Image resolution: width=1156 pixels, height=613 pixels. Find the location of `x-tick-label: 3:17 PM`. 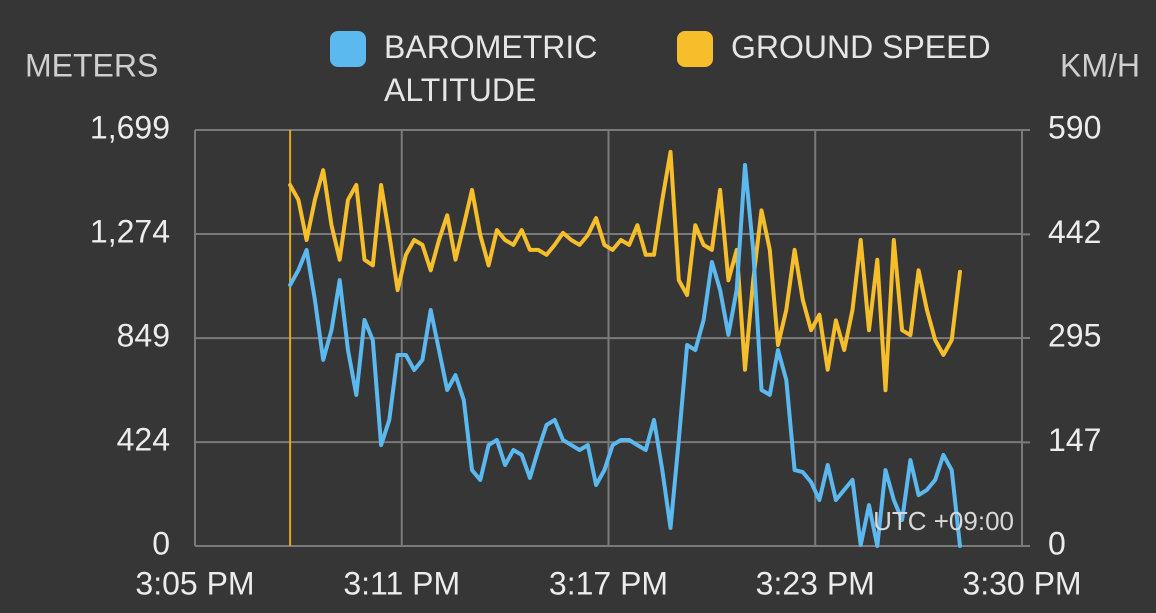

x-tick-label: 3:17 PM is located at coordinates (608, 583).